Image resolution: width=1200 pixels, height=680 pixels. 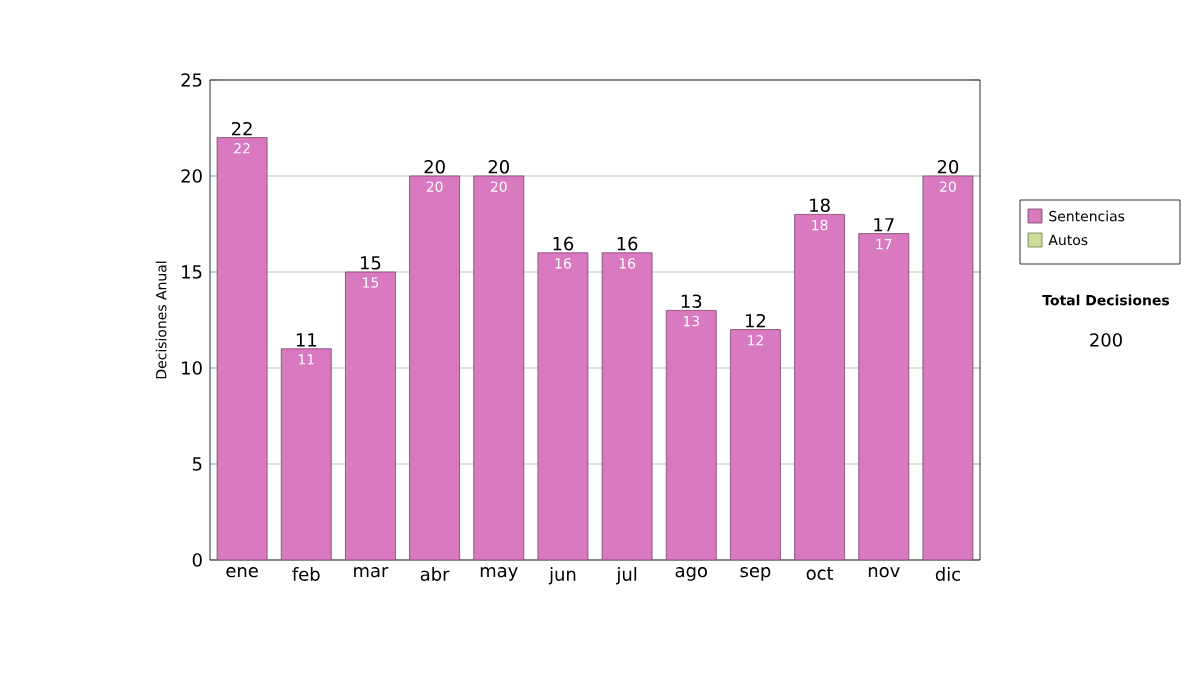 What do you see at coordinates (435, 574) in the screenshot?
I see `x-tick-label: abr` at bounding box center [435, 574].